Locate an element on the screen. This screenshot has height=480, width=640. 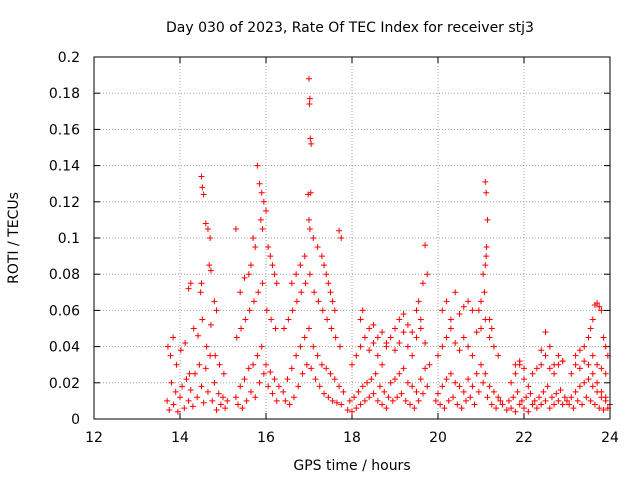
x-tick-label: 24 is located at coordinates (610, 438).